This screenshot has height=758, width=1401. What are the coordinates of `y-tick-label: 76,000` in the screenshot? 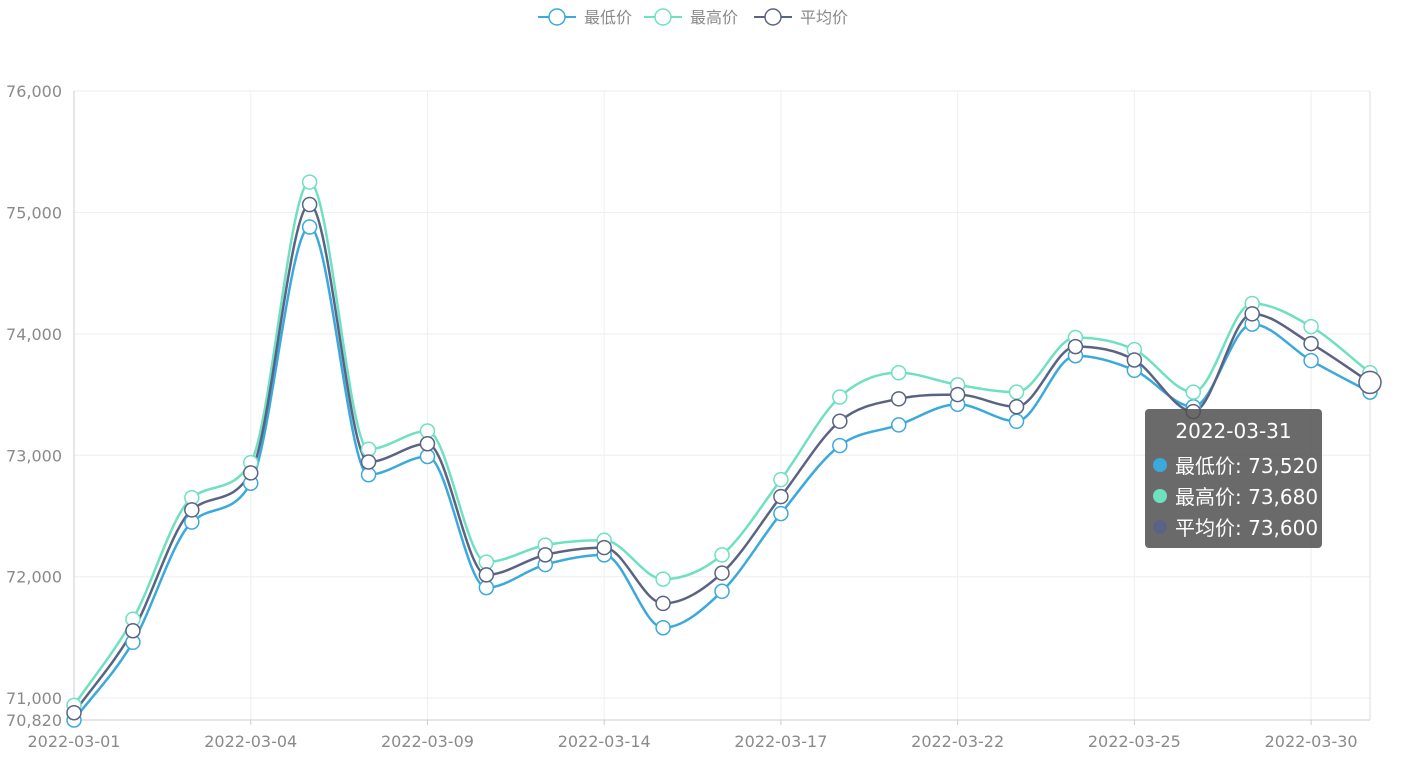 It's located at (34, 91).